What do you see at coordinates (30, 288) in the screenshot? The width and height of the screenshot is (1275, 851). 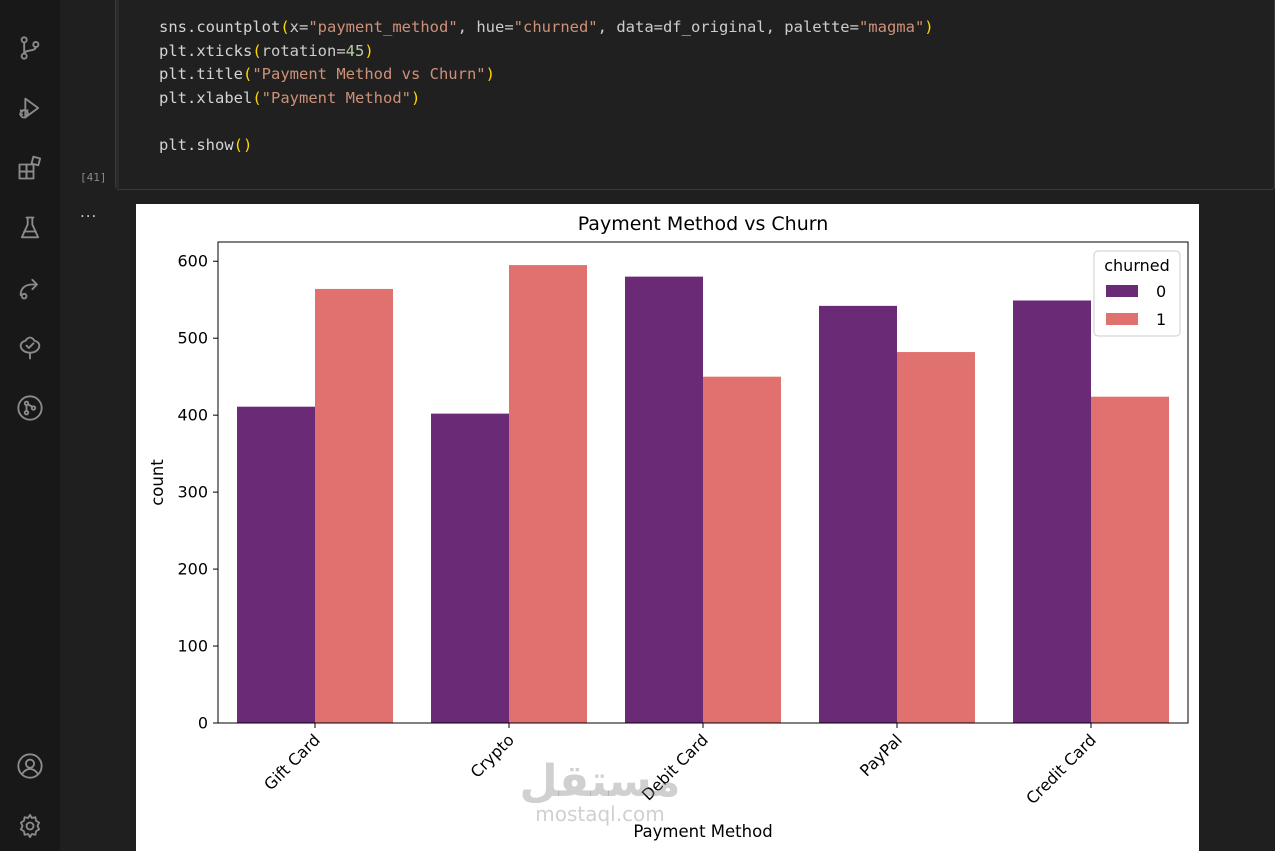 I see `remote-share-icon` at bounding box center [30, 288].